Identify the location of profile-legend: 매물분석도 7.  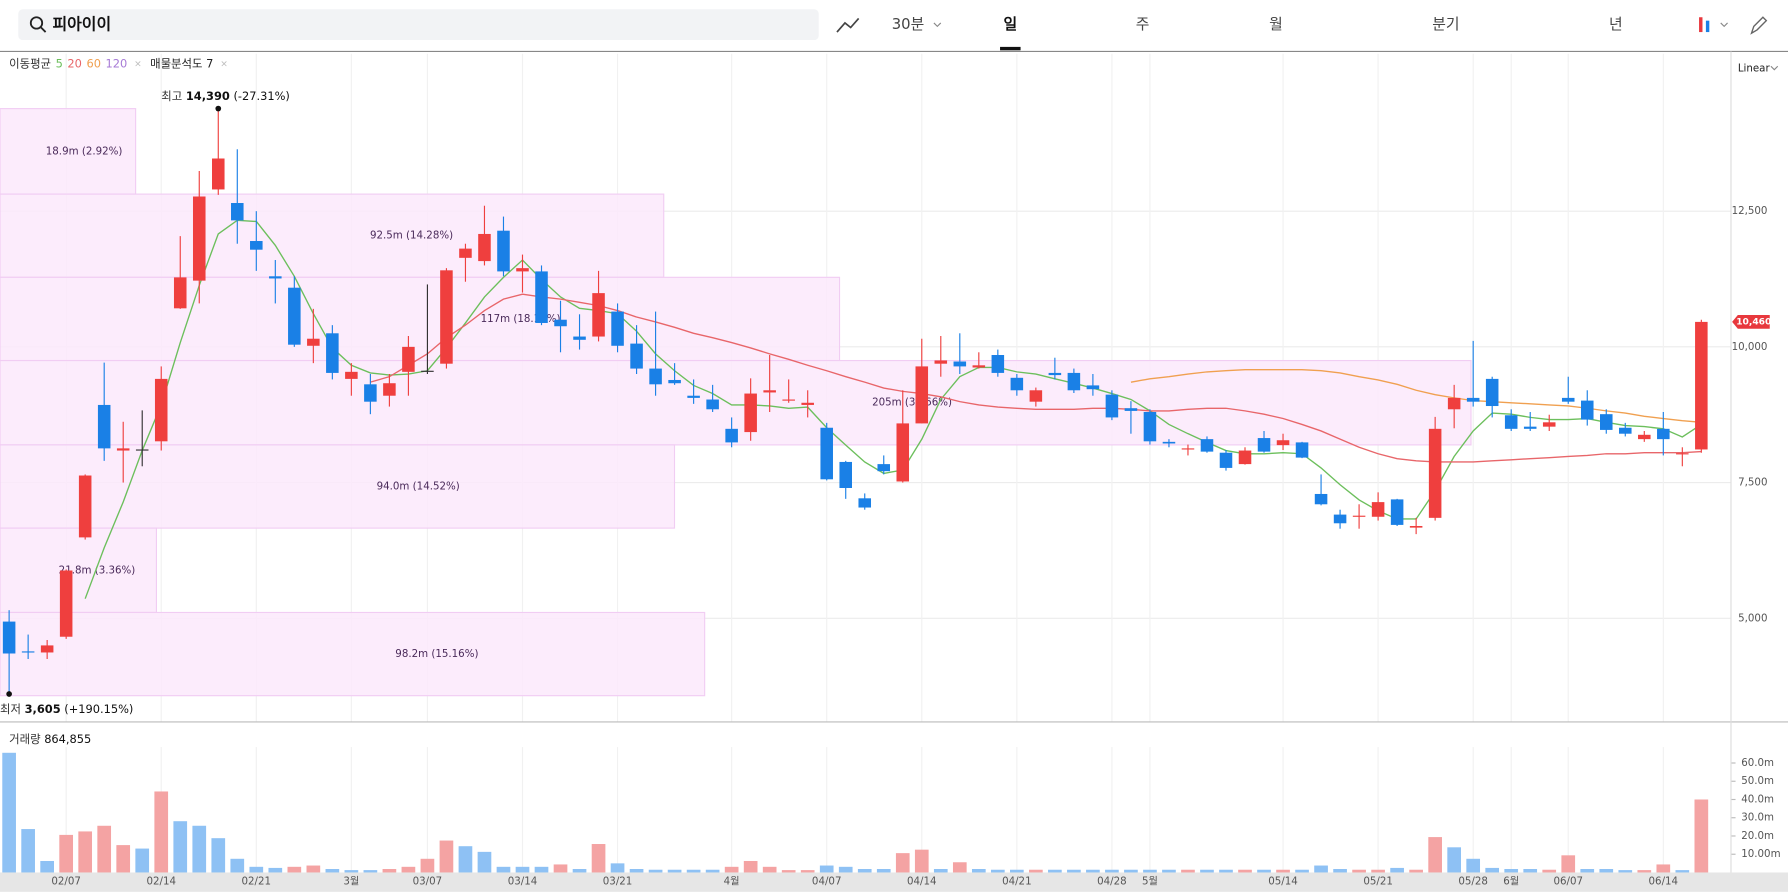
(181, 63).